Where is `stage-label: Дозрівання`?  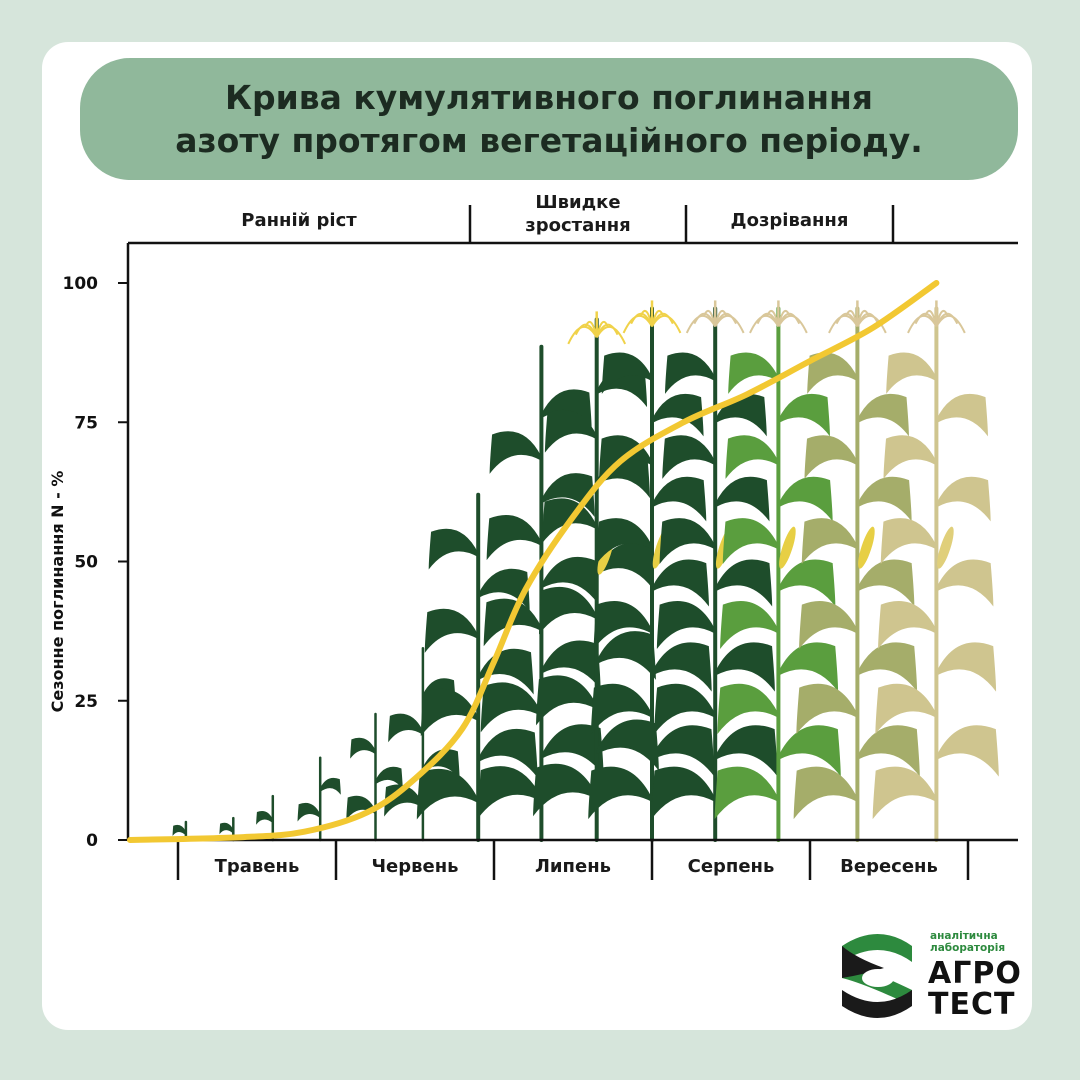 stage-label: Дозрівання is located at coordinates (790, 220).